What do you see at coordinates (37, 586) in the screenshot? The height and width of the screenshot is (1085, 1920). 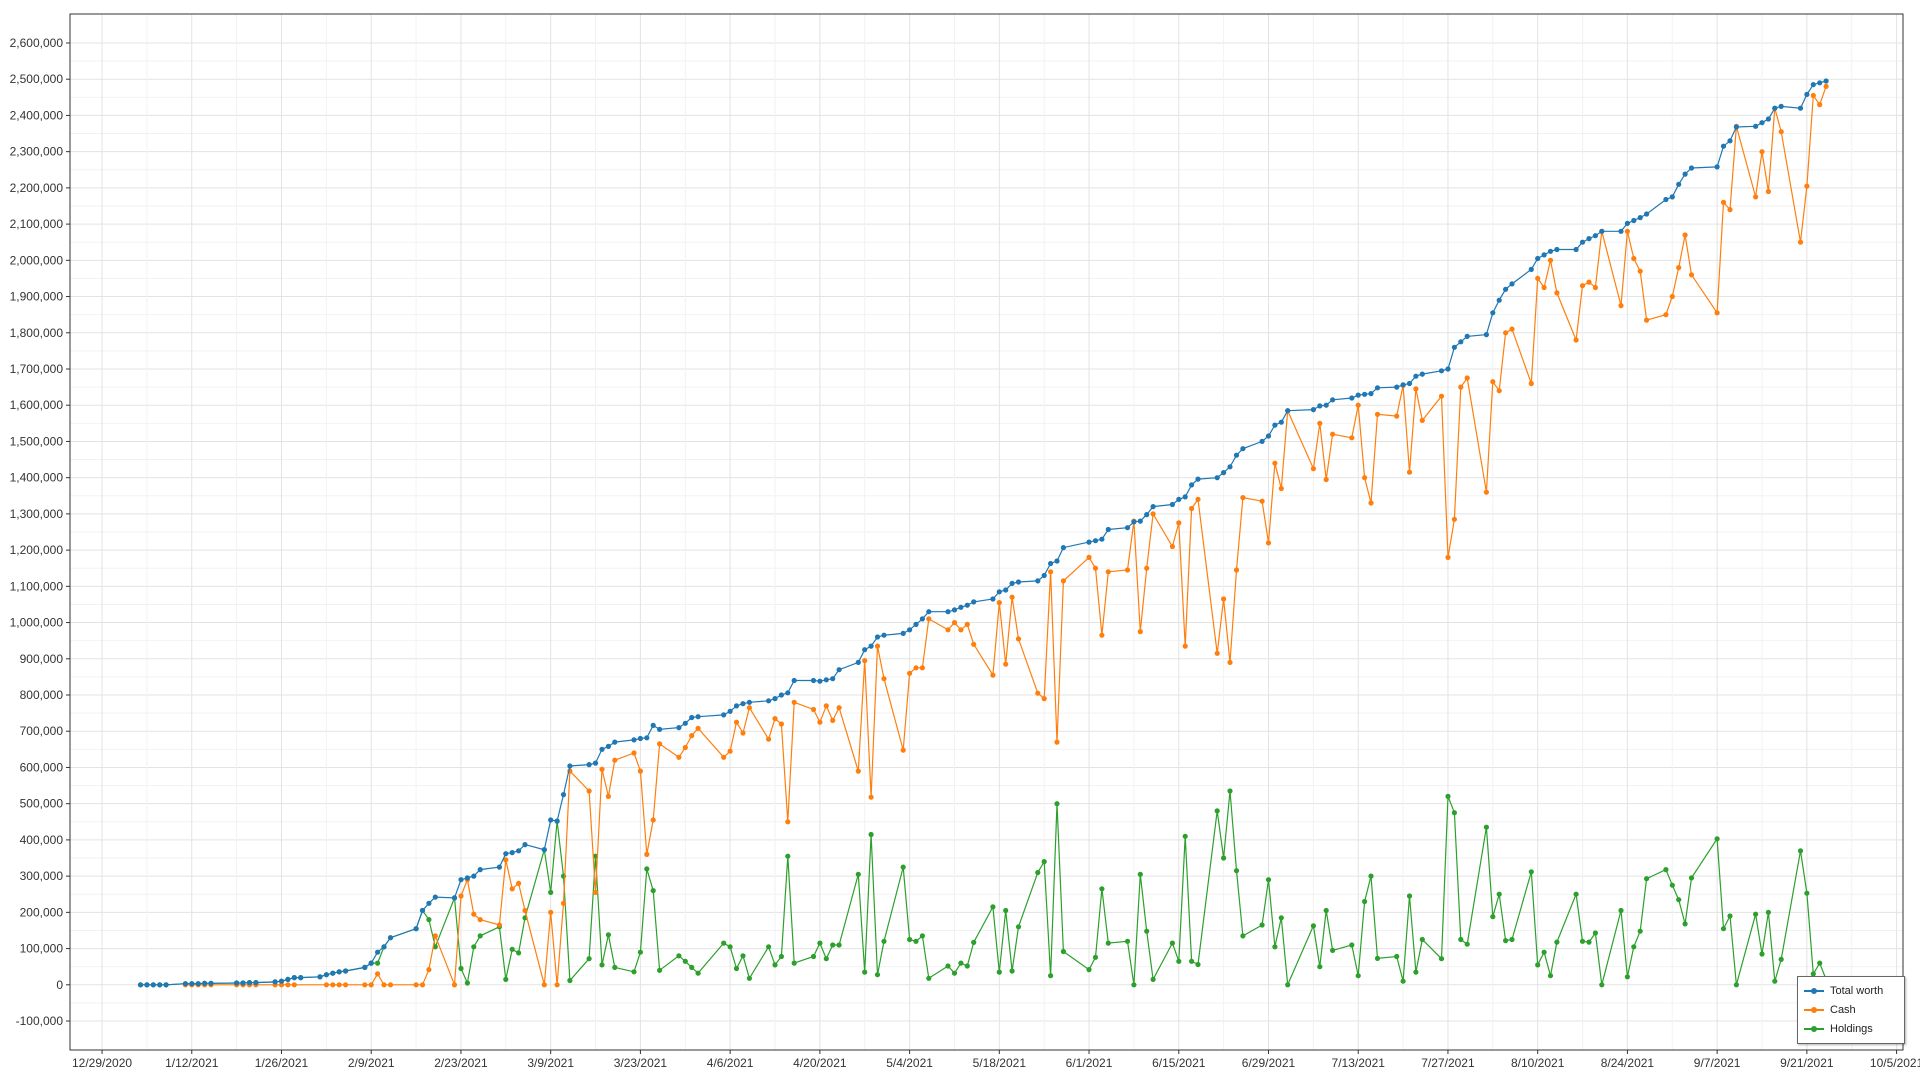 I see `y-tick-label: 1,100,000` at bounding box center [37, 586].